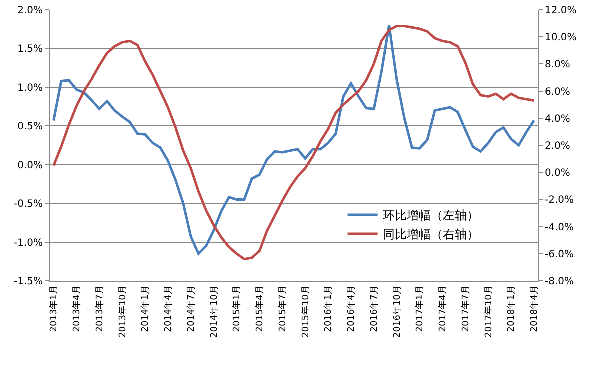 The image size is (600, 369). I want to click on y-tick-label: -1.5%, so click(28, 282).